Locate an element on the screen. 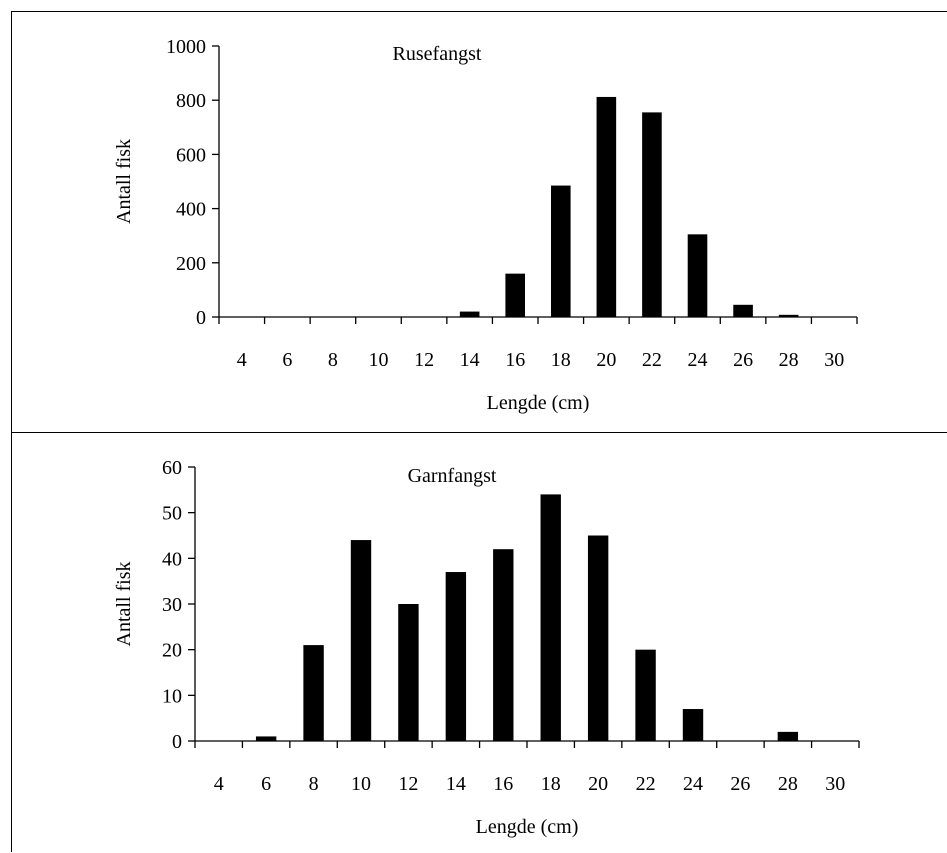  y-tick-label: 60 is located at coordinates (172, 468).